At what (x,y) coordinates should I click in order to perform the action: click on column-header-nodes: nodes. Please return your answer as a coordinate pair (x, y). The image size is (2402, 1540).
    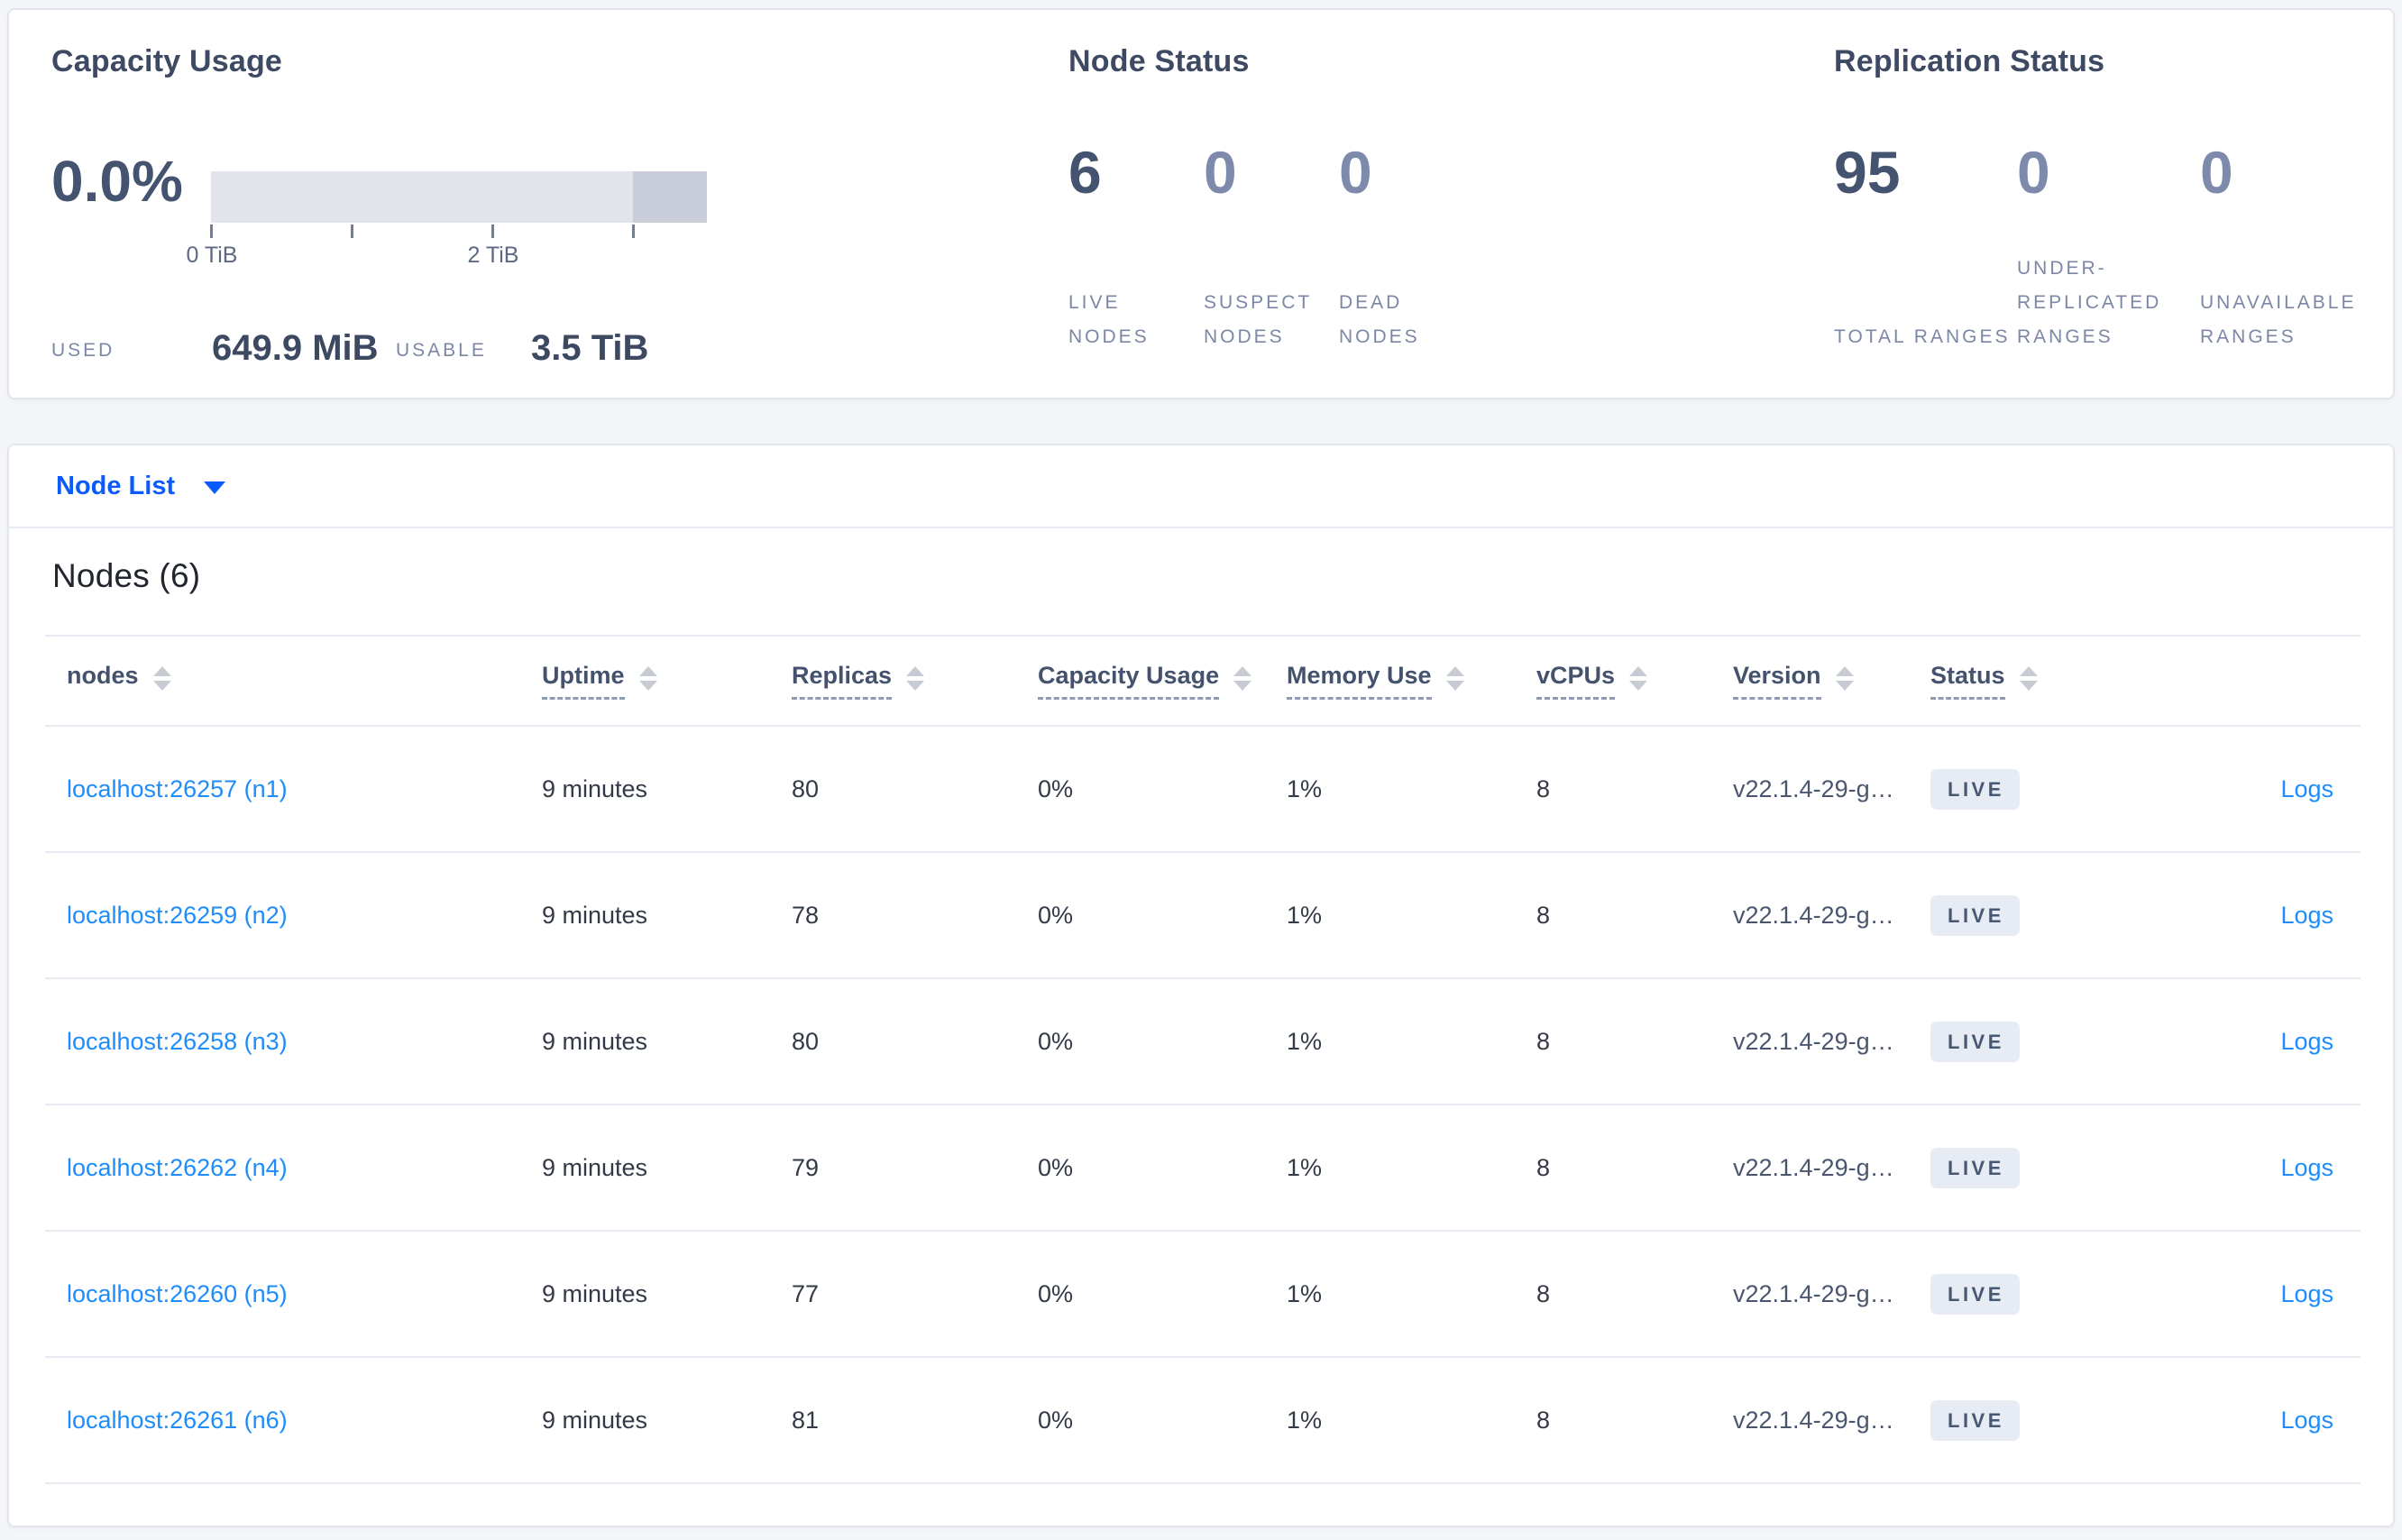
    Looking at the image, I should click on (293, 681).